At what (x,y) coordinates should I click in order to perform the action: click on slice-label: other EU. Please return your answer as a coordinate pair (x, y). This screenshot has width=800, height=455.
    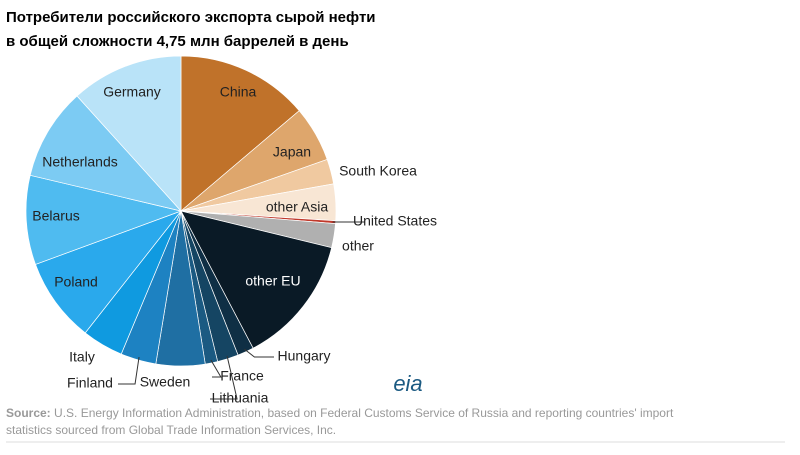
    Looking at the image, I should click on (272, 281).